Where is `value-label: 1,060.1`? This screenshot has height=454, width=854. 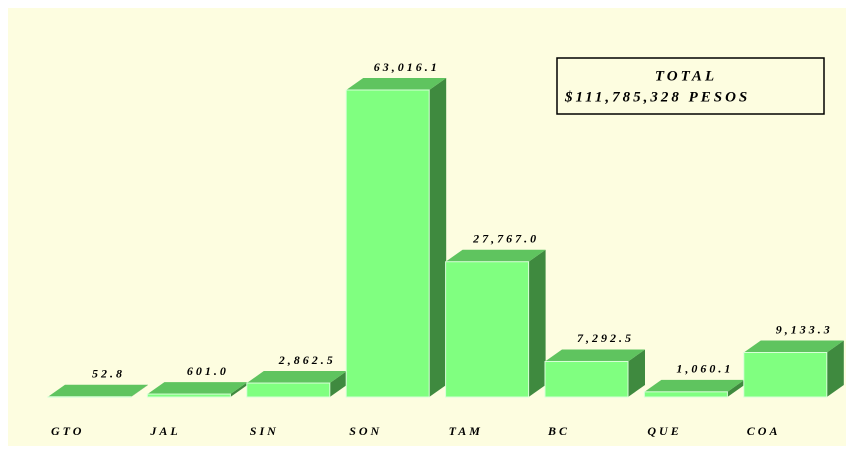
value-label: 1,060.1 is located at coordinates (704, 369).